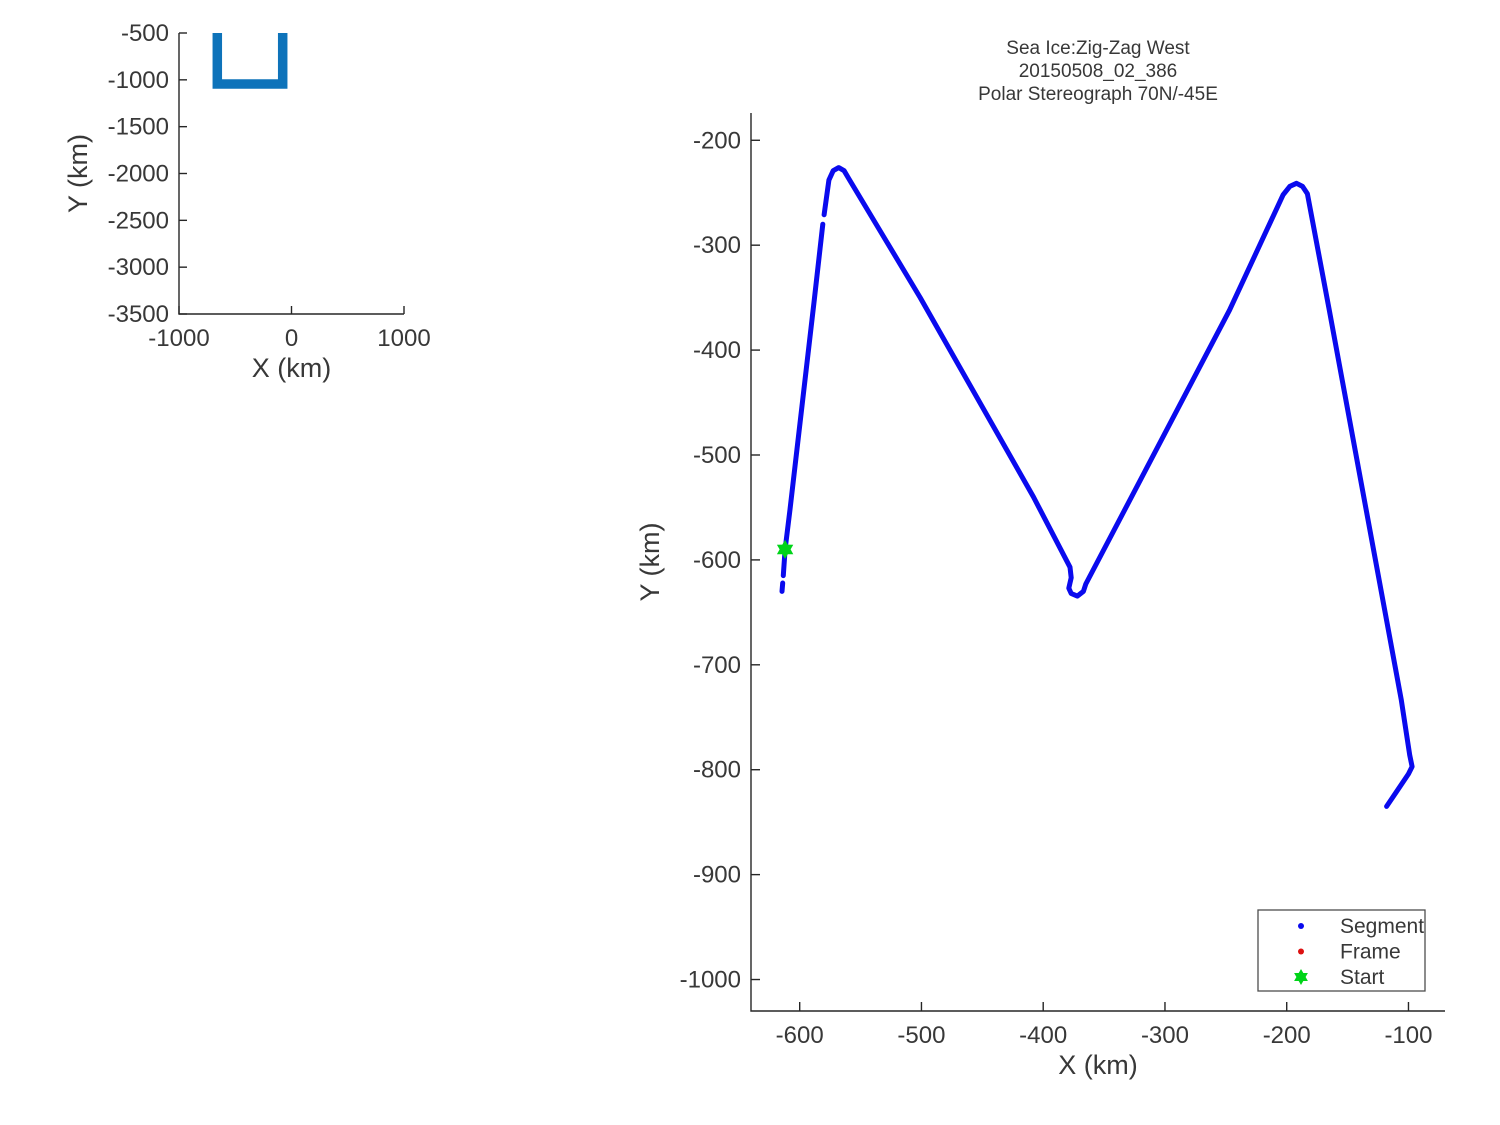 The width and height of the screenshot is (1500, 1125). What do you see at coordinates (800, 1035) in the screenshot?
I see `x-tick-label: -600` at bounding box center [800, 1035].